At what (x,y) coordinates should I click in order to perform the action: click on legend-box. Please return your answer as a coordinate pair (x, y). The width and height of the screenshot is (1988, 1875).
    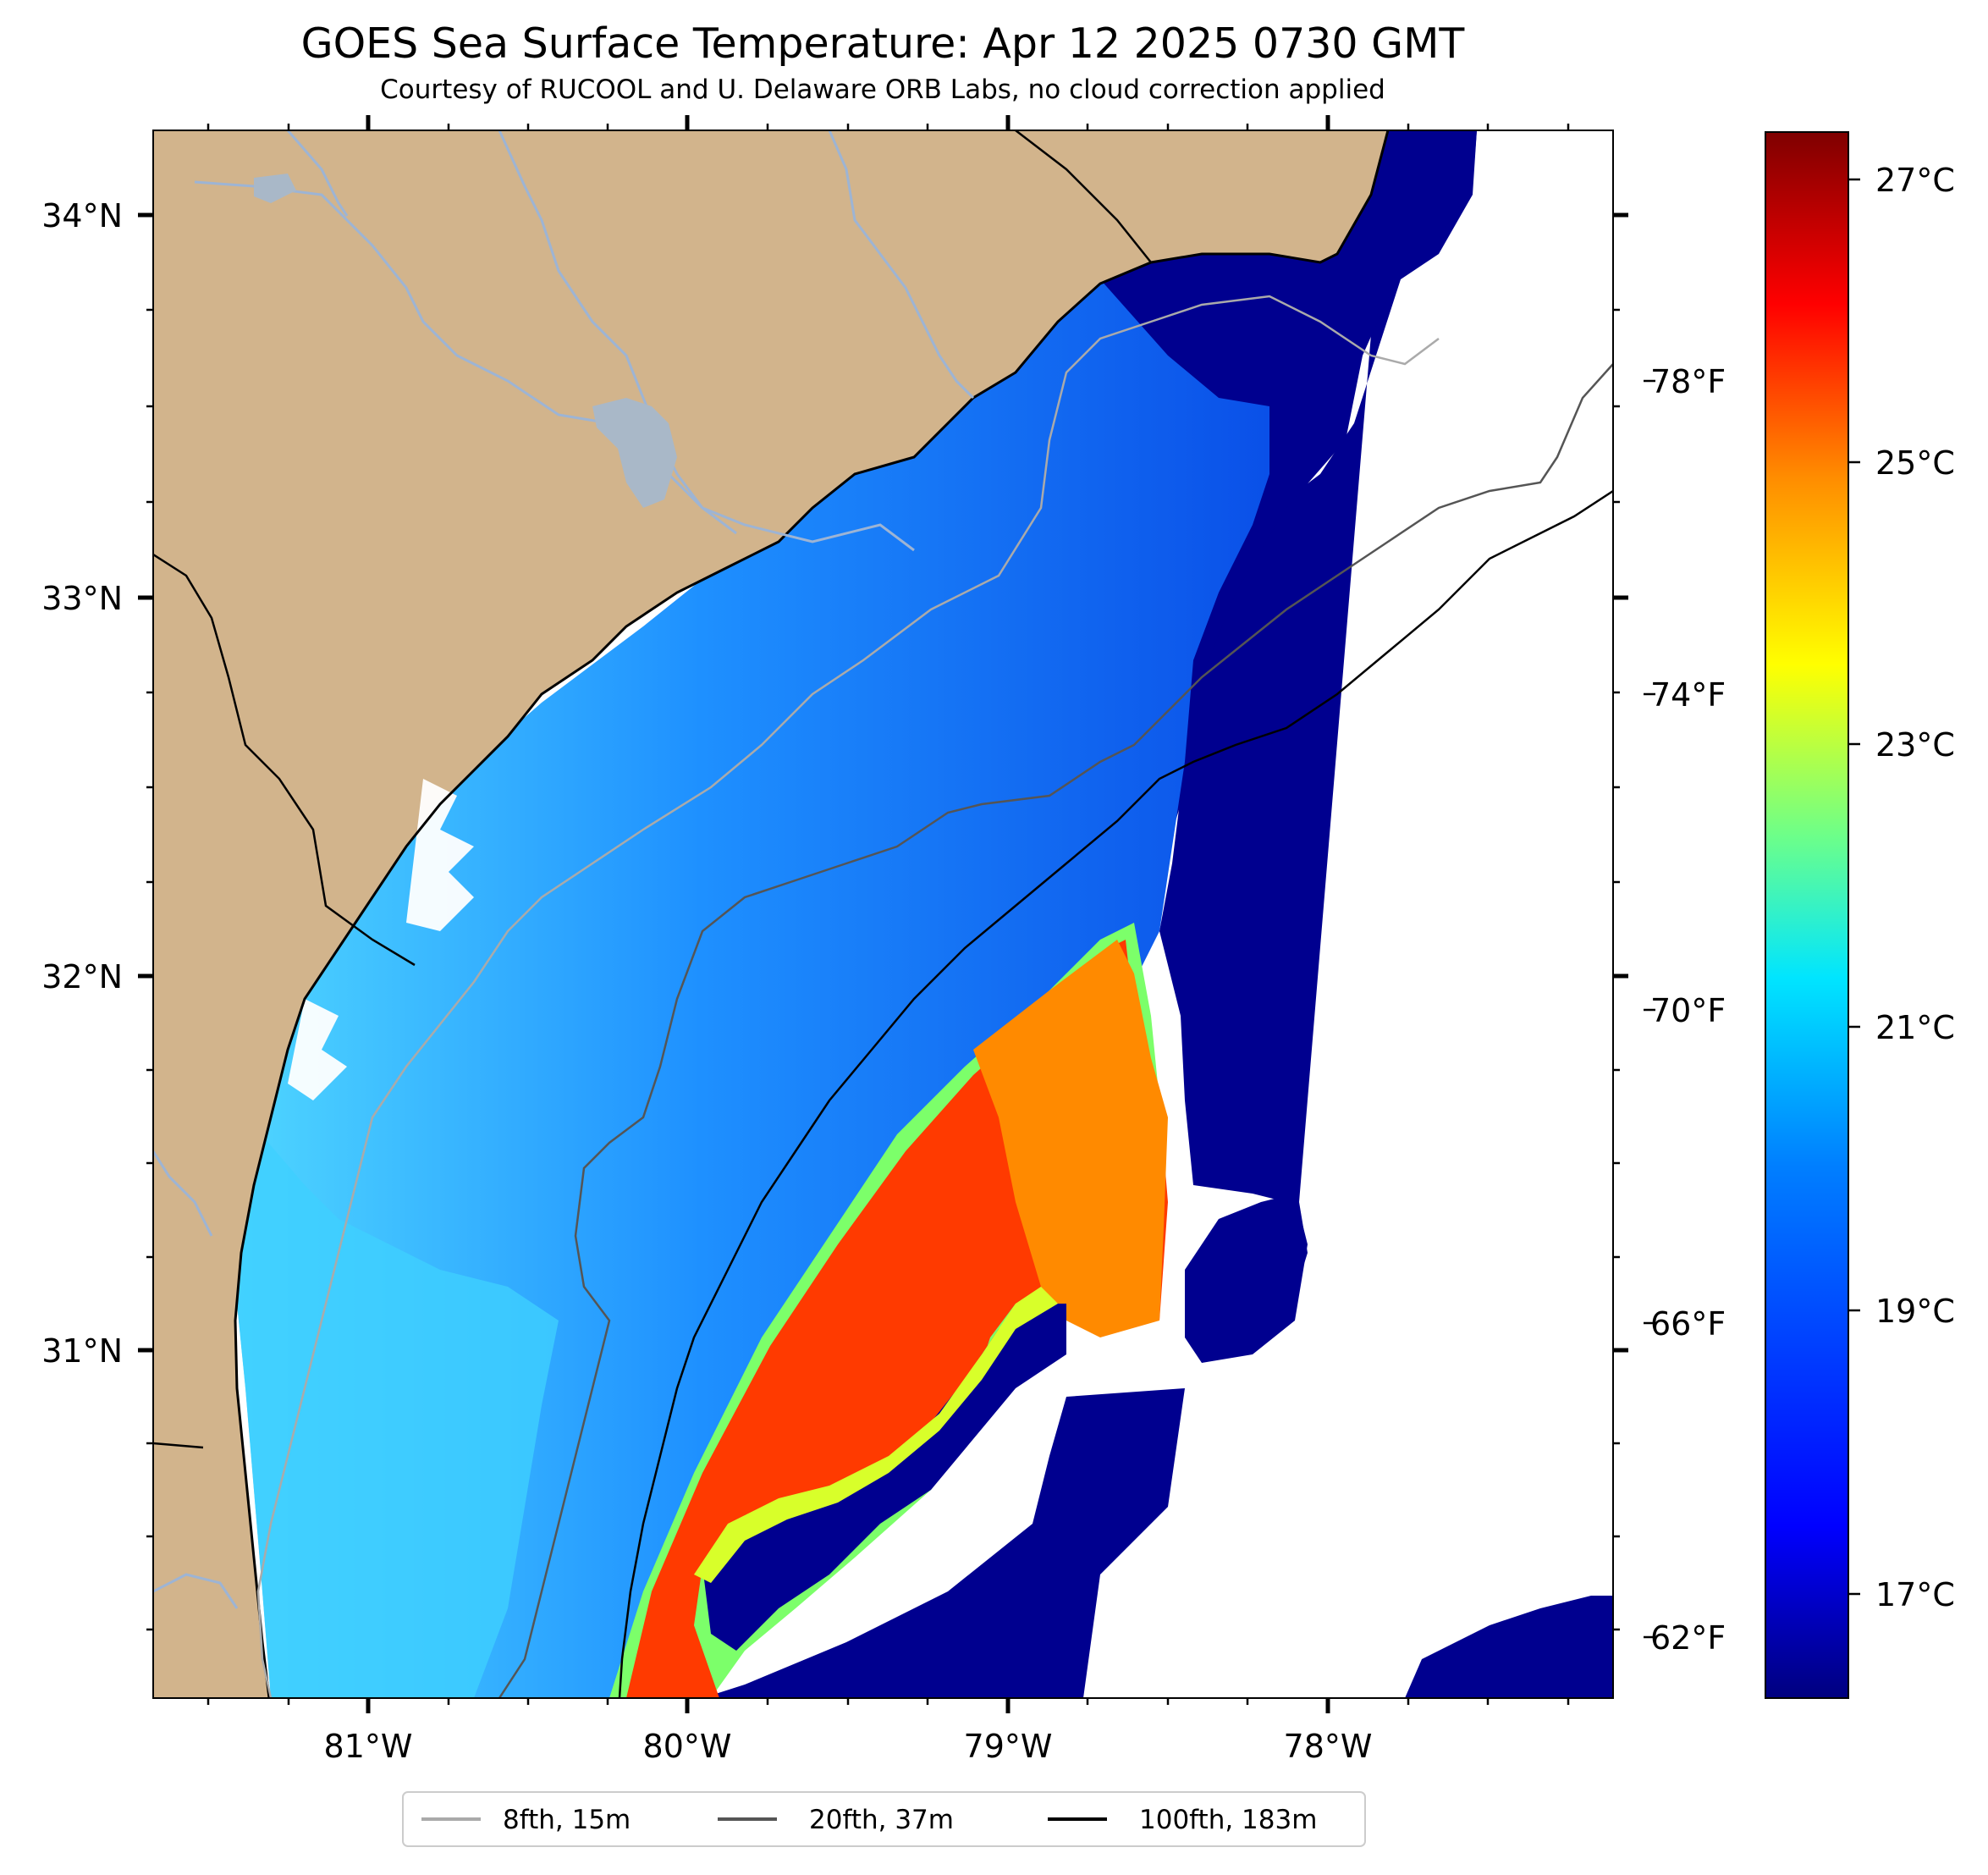
    Looking at the image, I should click on (884, 1819).